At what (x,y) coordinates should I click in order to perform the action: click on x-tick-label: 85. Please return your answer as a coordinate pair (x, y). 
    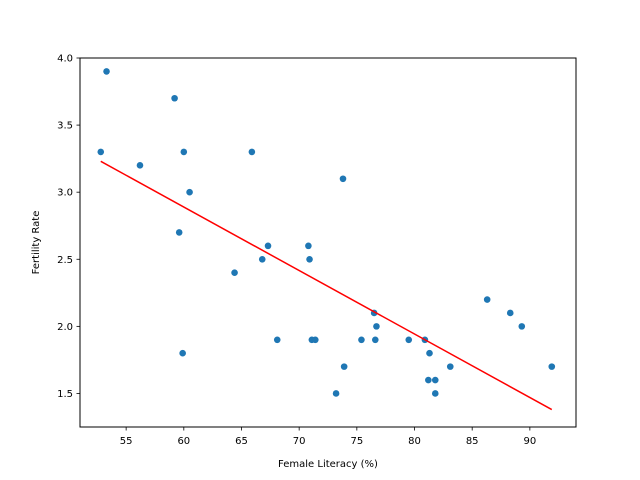
    Looking at the image, I should click on (472, 441).